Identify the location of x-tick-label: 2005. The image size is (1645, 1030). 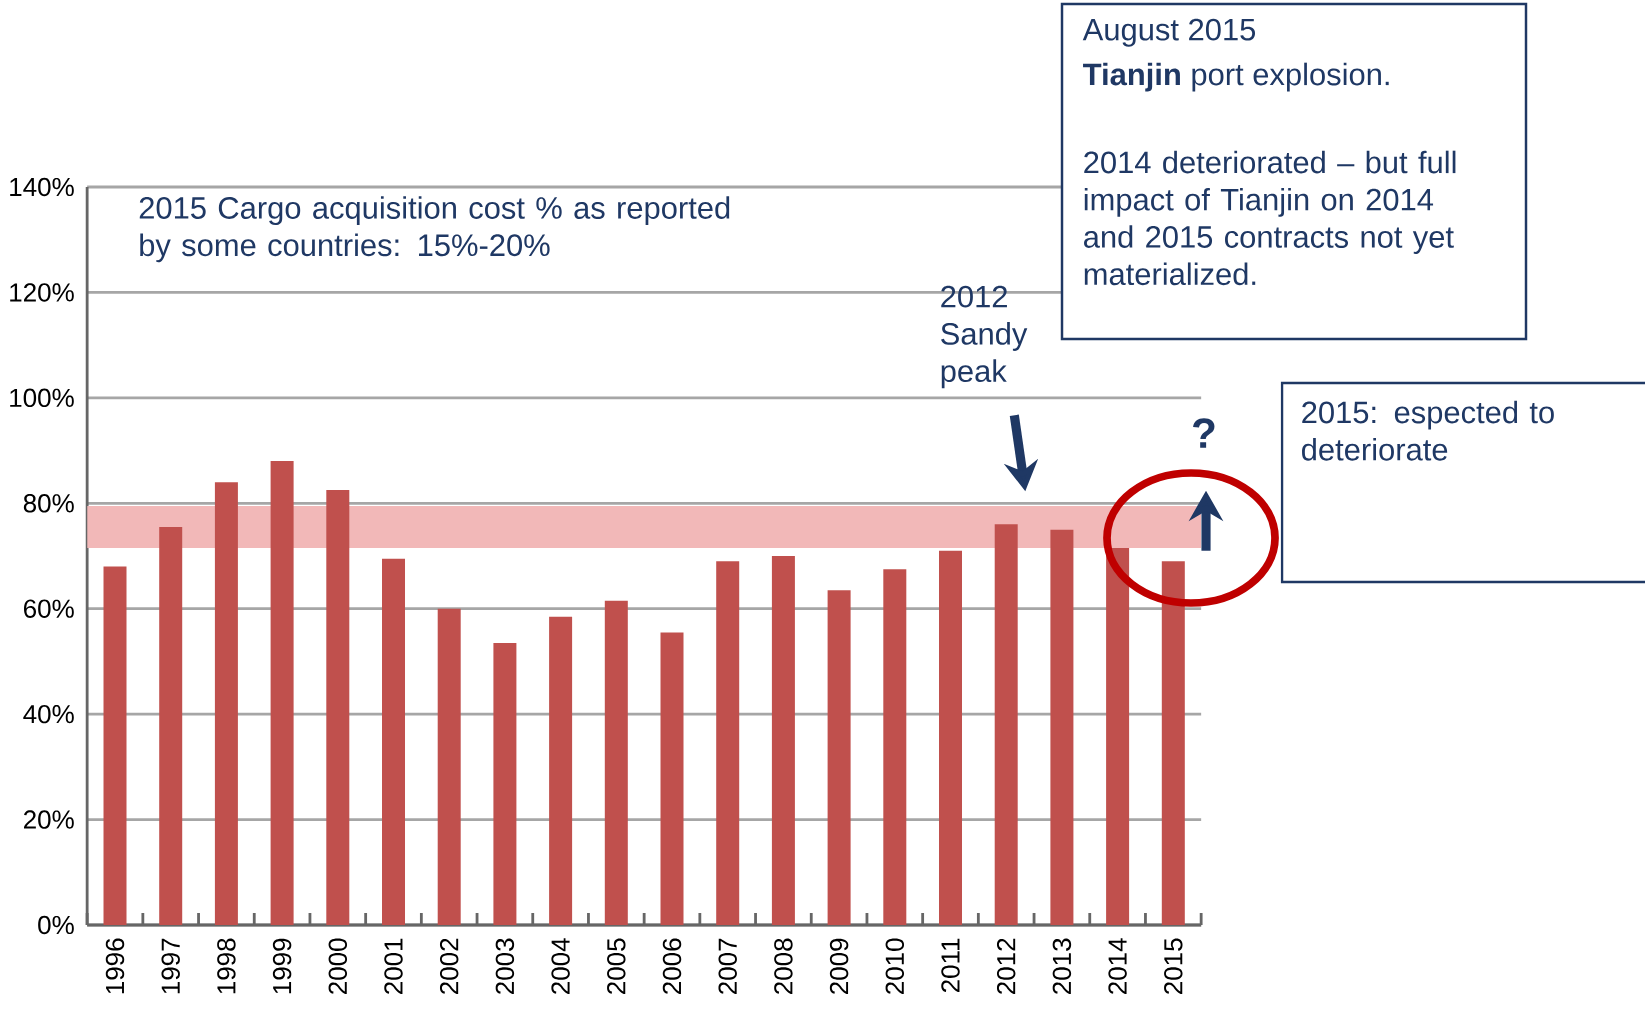
(616, 966).